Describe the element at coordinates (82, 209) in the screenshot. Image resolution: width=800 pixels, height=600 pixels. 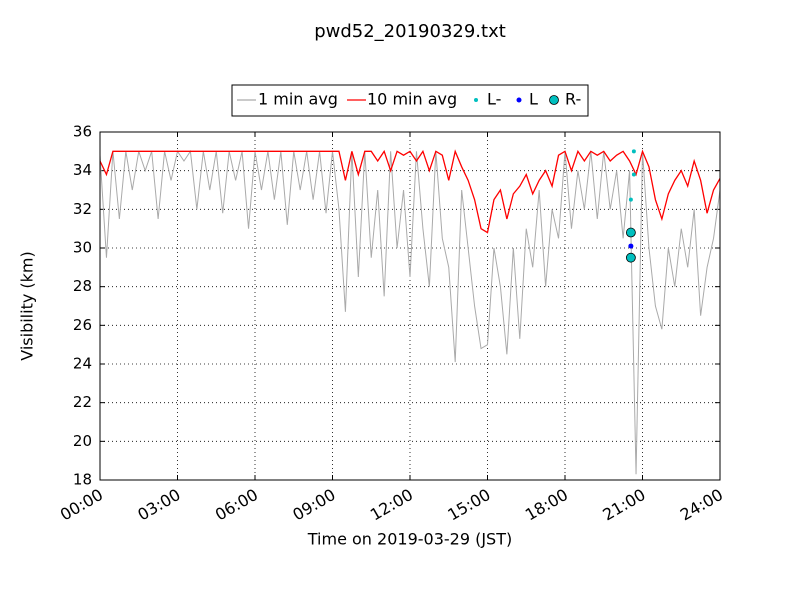
I see `y-tick-label: 32` at that location.